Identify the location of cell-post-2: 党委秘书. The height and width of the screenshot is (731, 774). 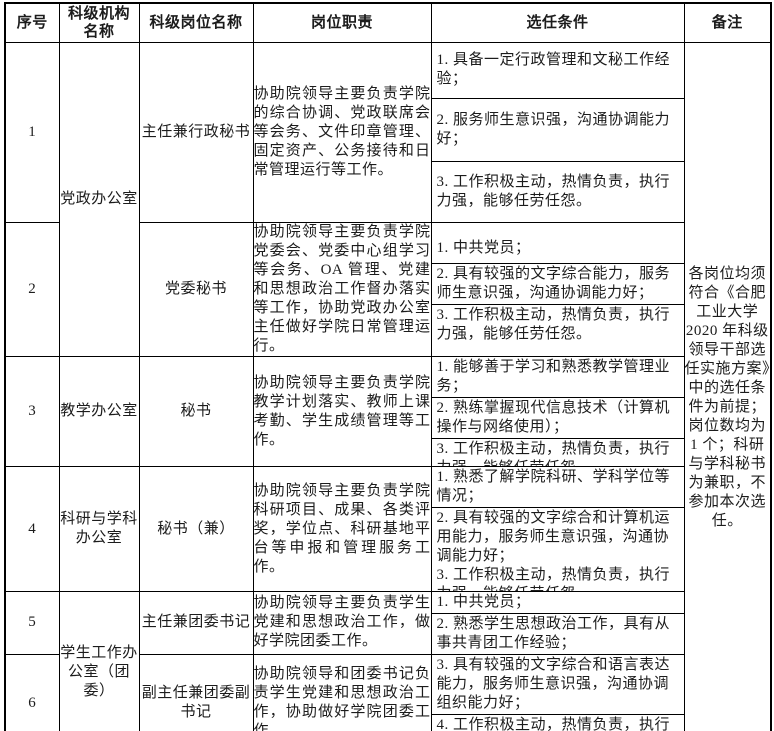
(196, 289).